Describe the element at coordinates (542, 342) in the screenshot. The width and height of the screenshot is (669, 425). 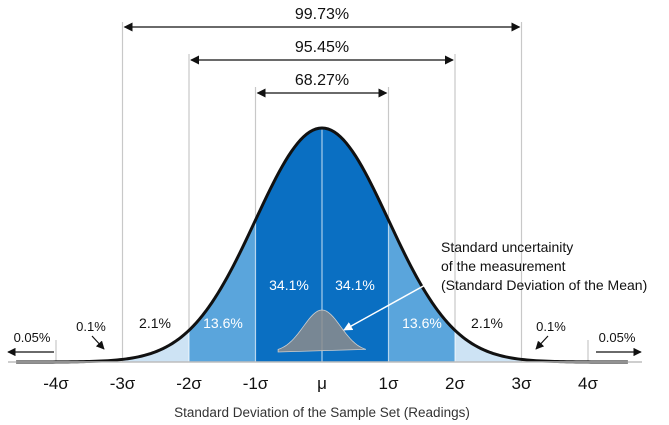
I see `tail-arrow-right` at that location.